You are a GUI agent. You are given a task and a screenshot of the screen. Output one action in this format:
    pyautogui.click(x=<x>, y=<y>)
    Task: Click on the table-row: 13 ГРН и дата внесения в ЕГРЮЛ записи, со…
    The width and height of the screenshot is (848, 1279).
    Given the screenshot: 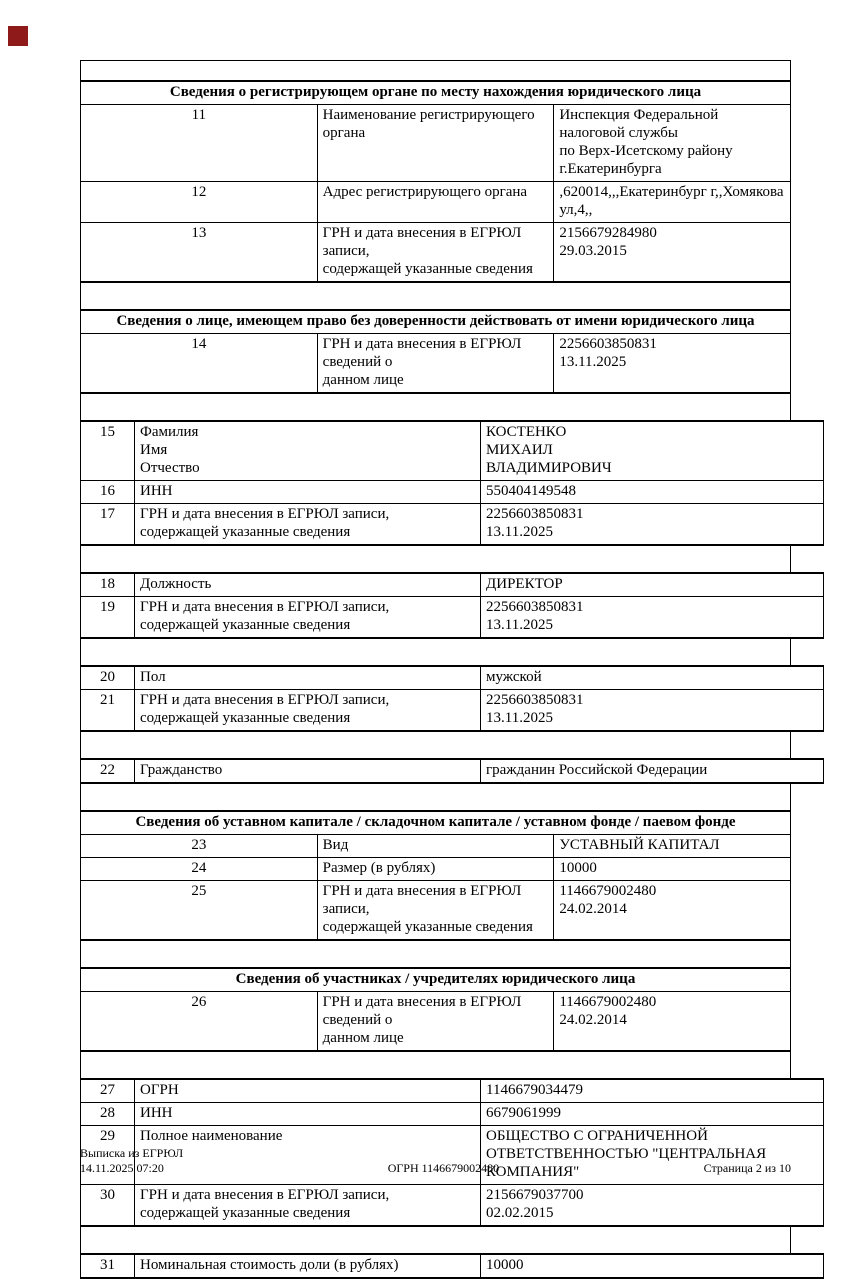 What is the action you would take?
    pyautogui.click(x=435, y=252)
    